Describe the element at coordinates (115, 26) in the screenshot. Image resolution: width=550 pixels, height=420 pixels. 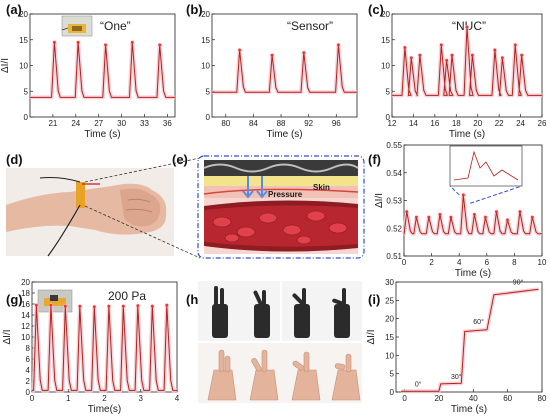
I see `panel-a-note: “One”` at that location.